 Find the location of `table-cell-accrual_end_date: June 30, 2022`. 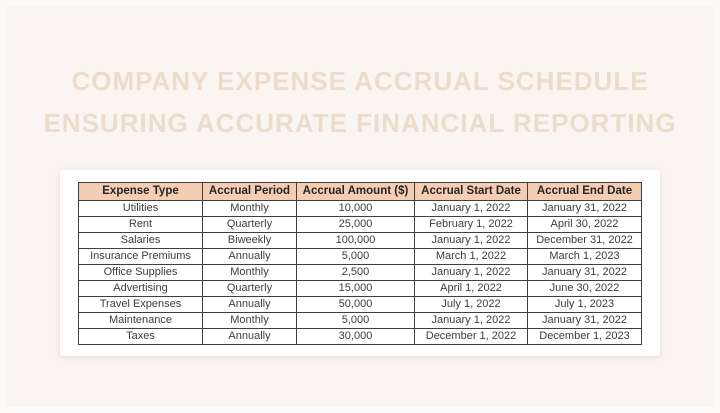

table-cell-accrual_end_date: June 30, 2022 is located at coordinates (584, 288).